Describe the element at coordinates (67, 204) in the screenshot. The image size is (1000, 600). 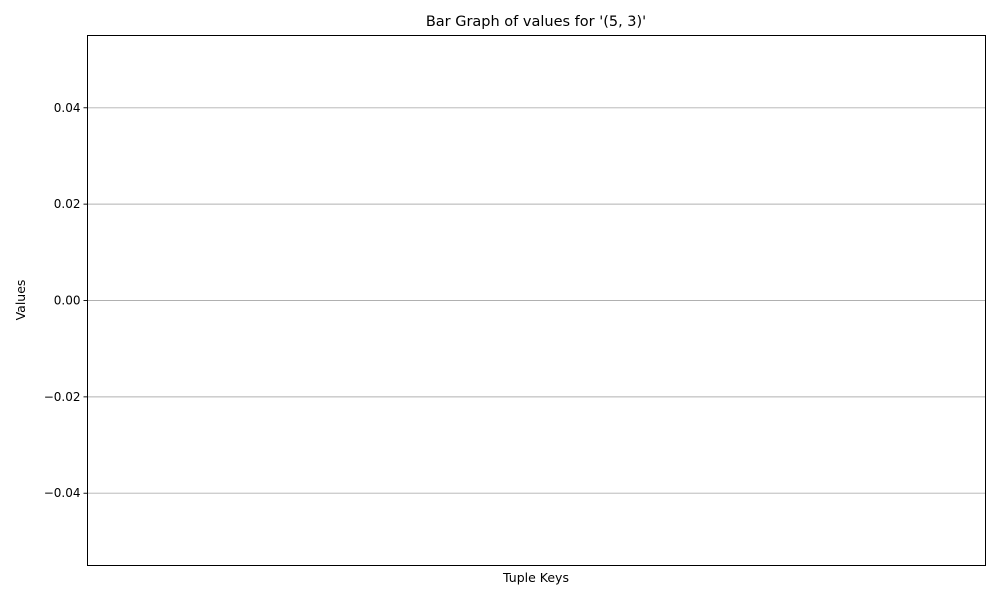
I see `y-tick-label: 0.02` at that location.